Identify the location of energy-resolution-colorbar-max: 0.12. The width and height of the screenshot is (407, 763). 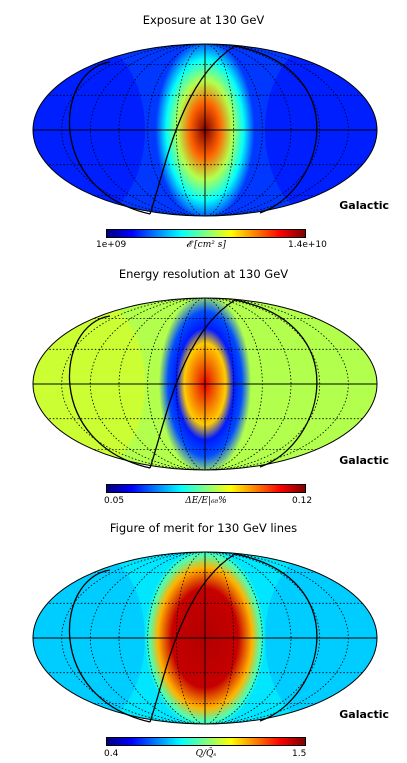
(302, 501).